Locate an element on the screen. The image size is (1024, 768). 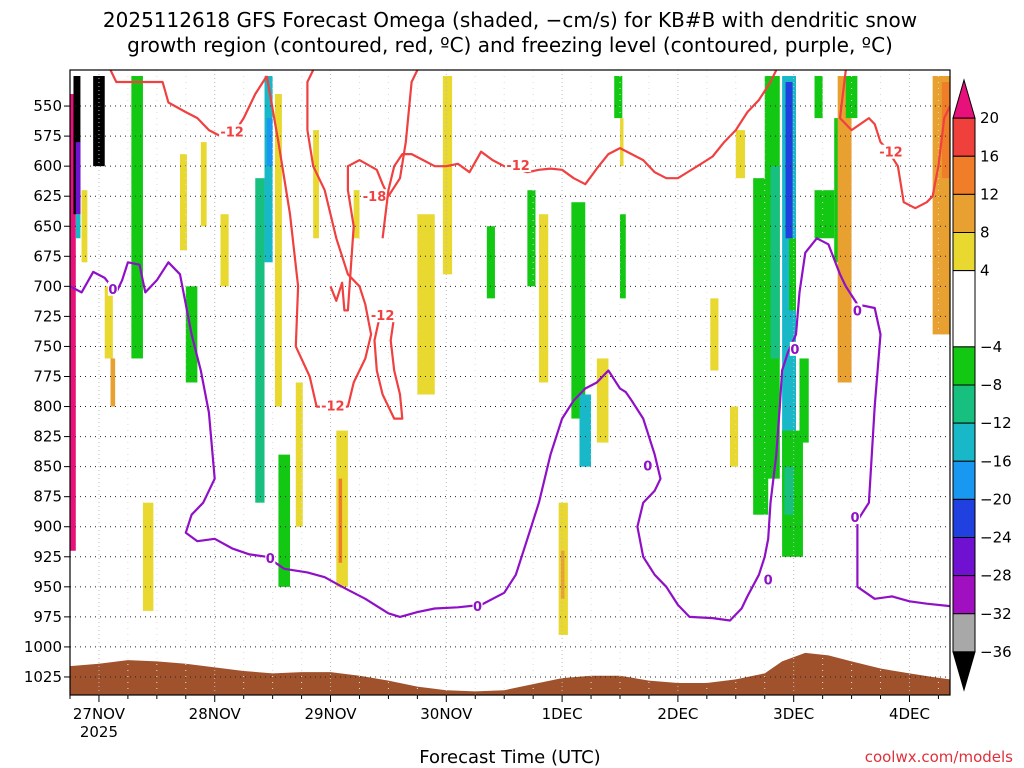
contour-dendritic-minus18-pocket is located at coordinates (374, 191).